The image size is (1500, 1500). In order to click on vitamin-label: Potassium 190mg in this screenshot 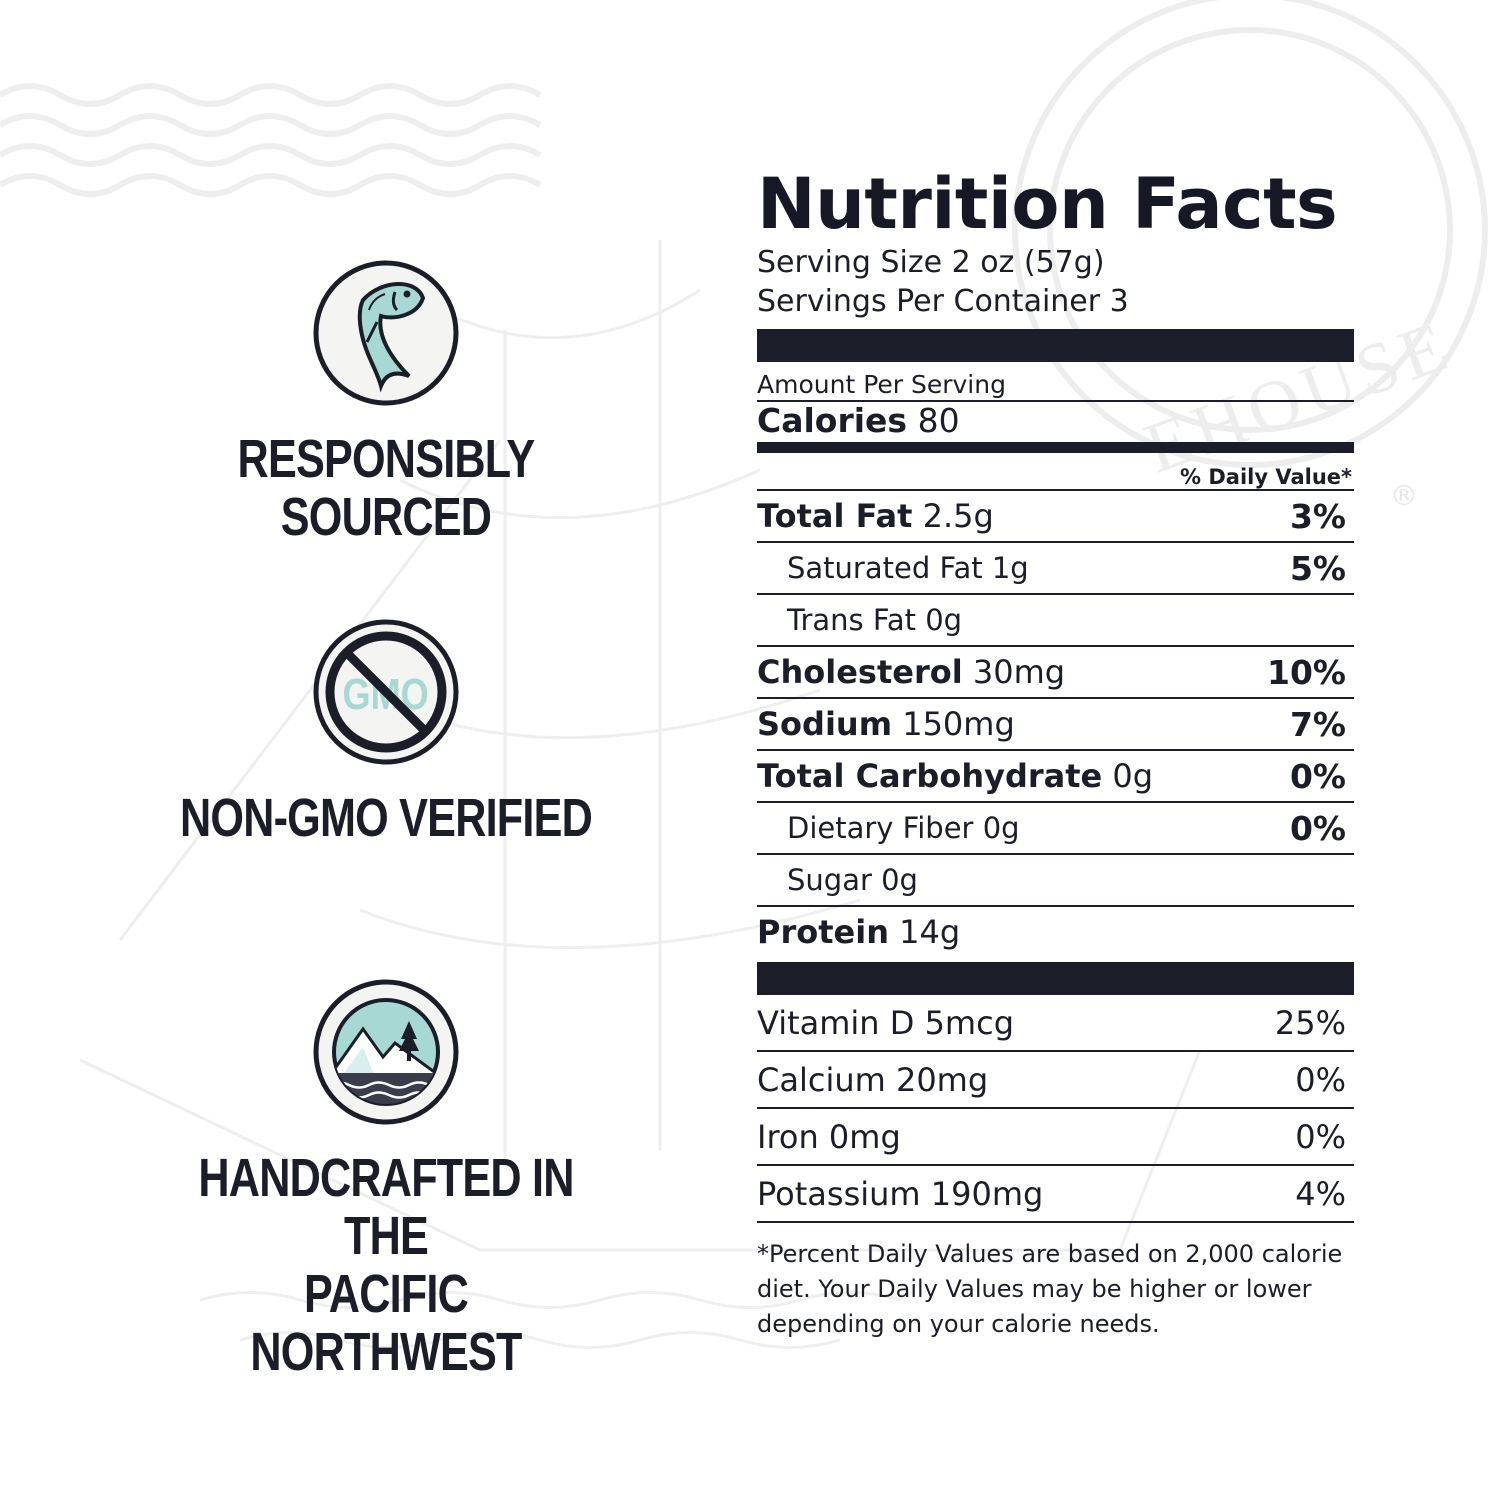, I will do `click(900, 1193)`.